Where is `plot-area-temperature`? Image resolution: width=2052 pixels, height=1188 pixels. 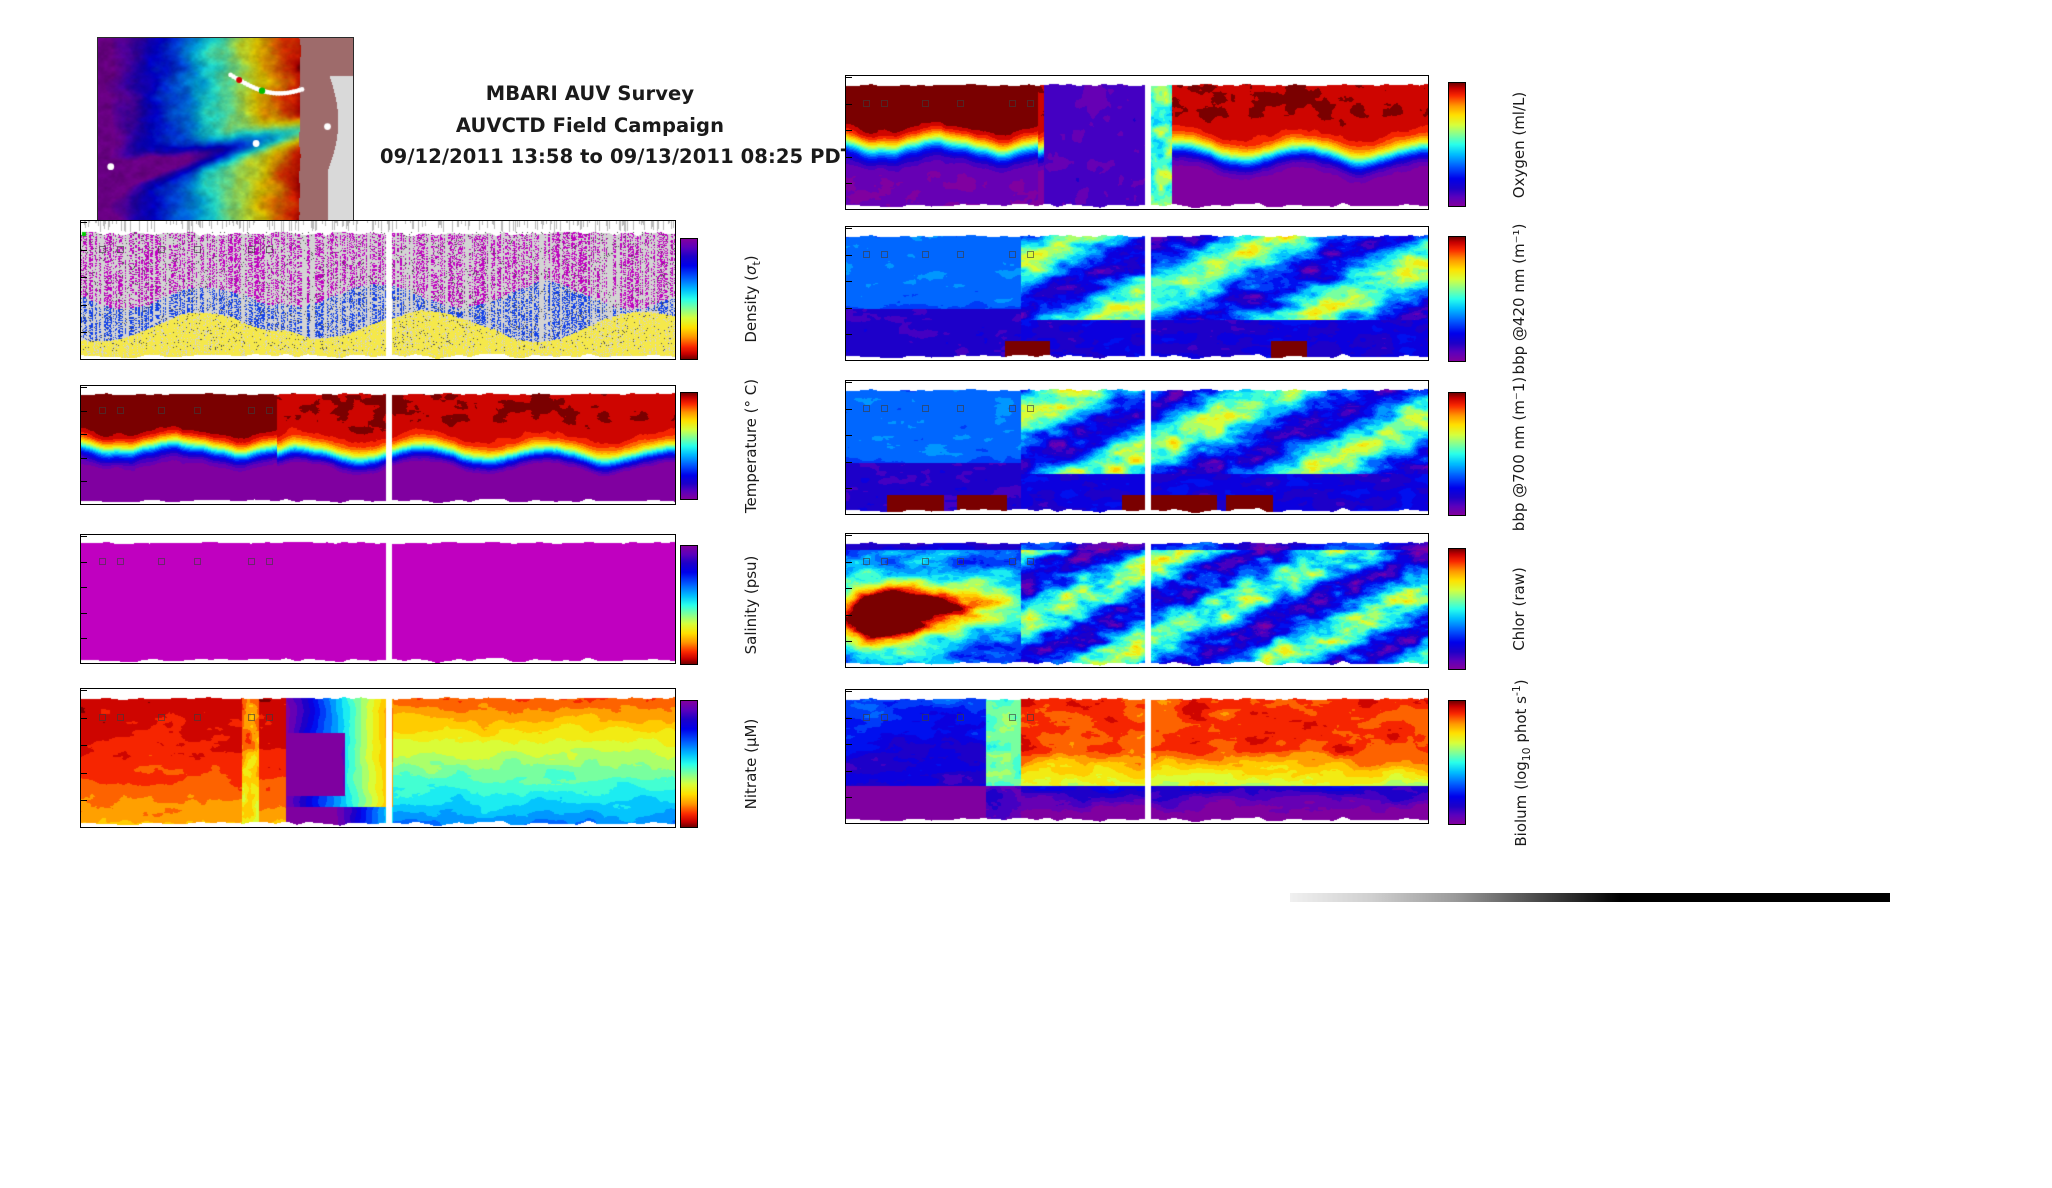 plot-area-temperature is located at coordinates (378, 445).